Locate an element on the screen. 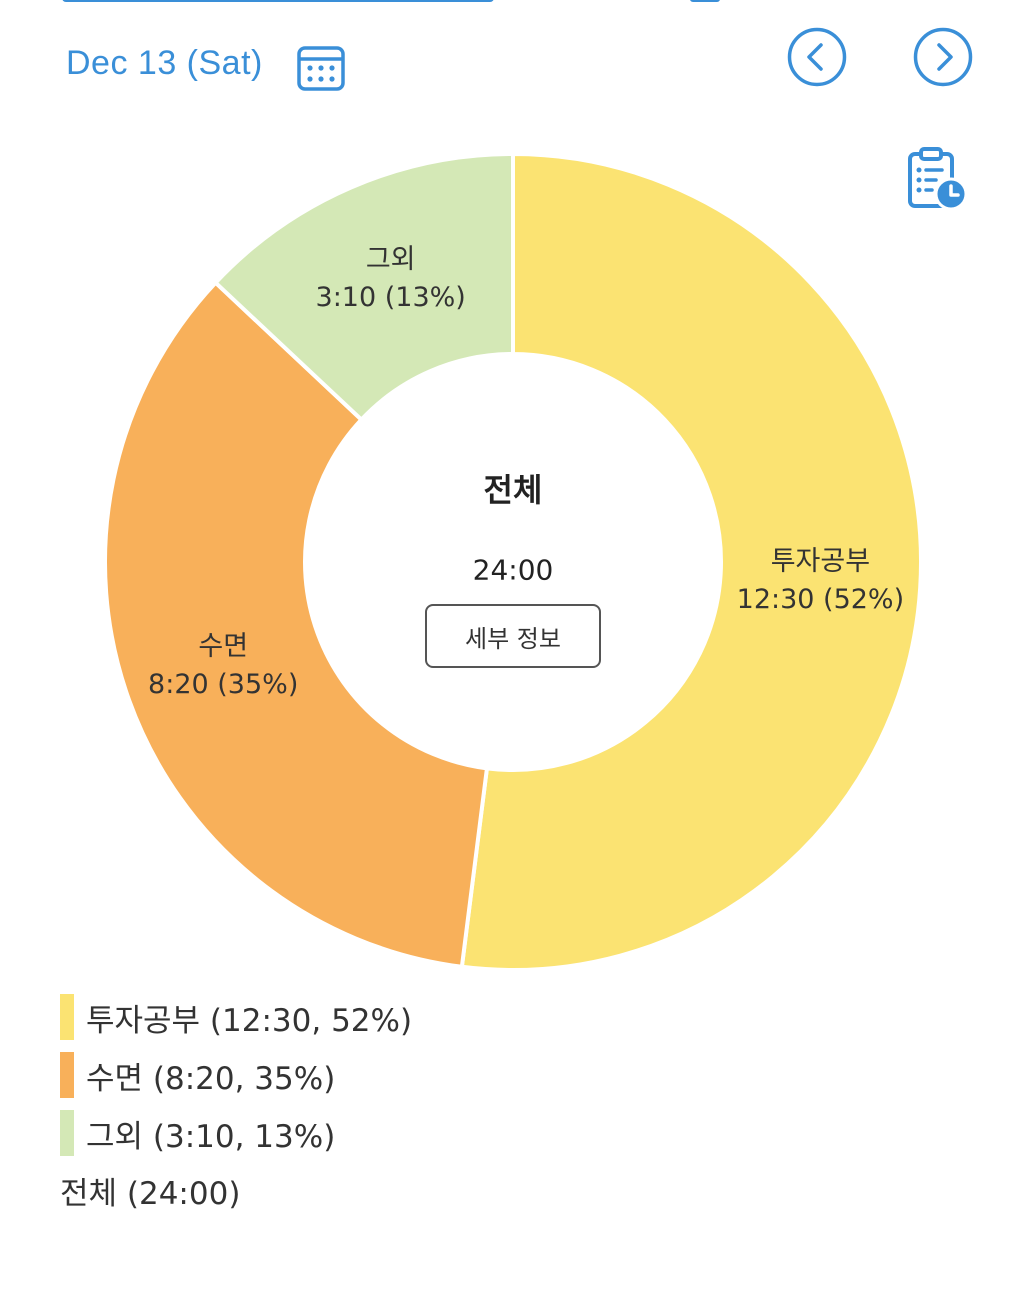  slice-label: 그외 3:10 (13%) is located at coordinates (391, 279).